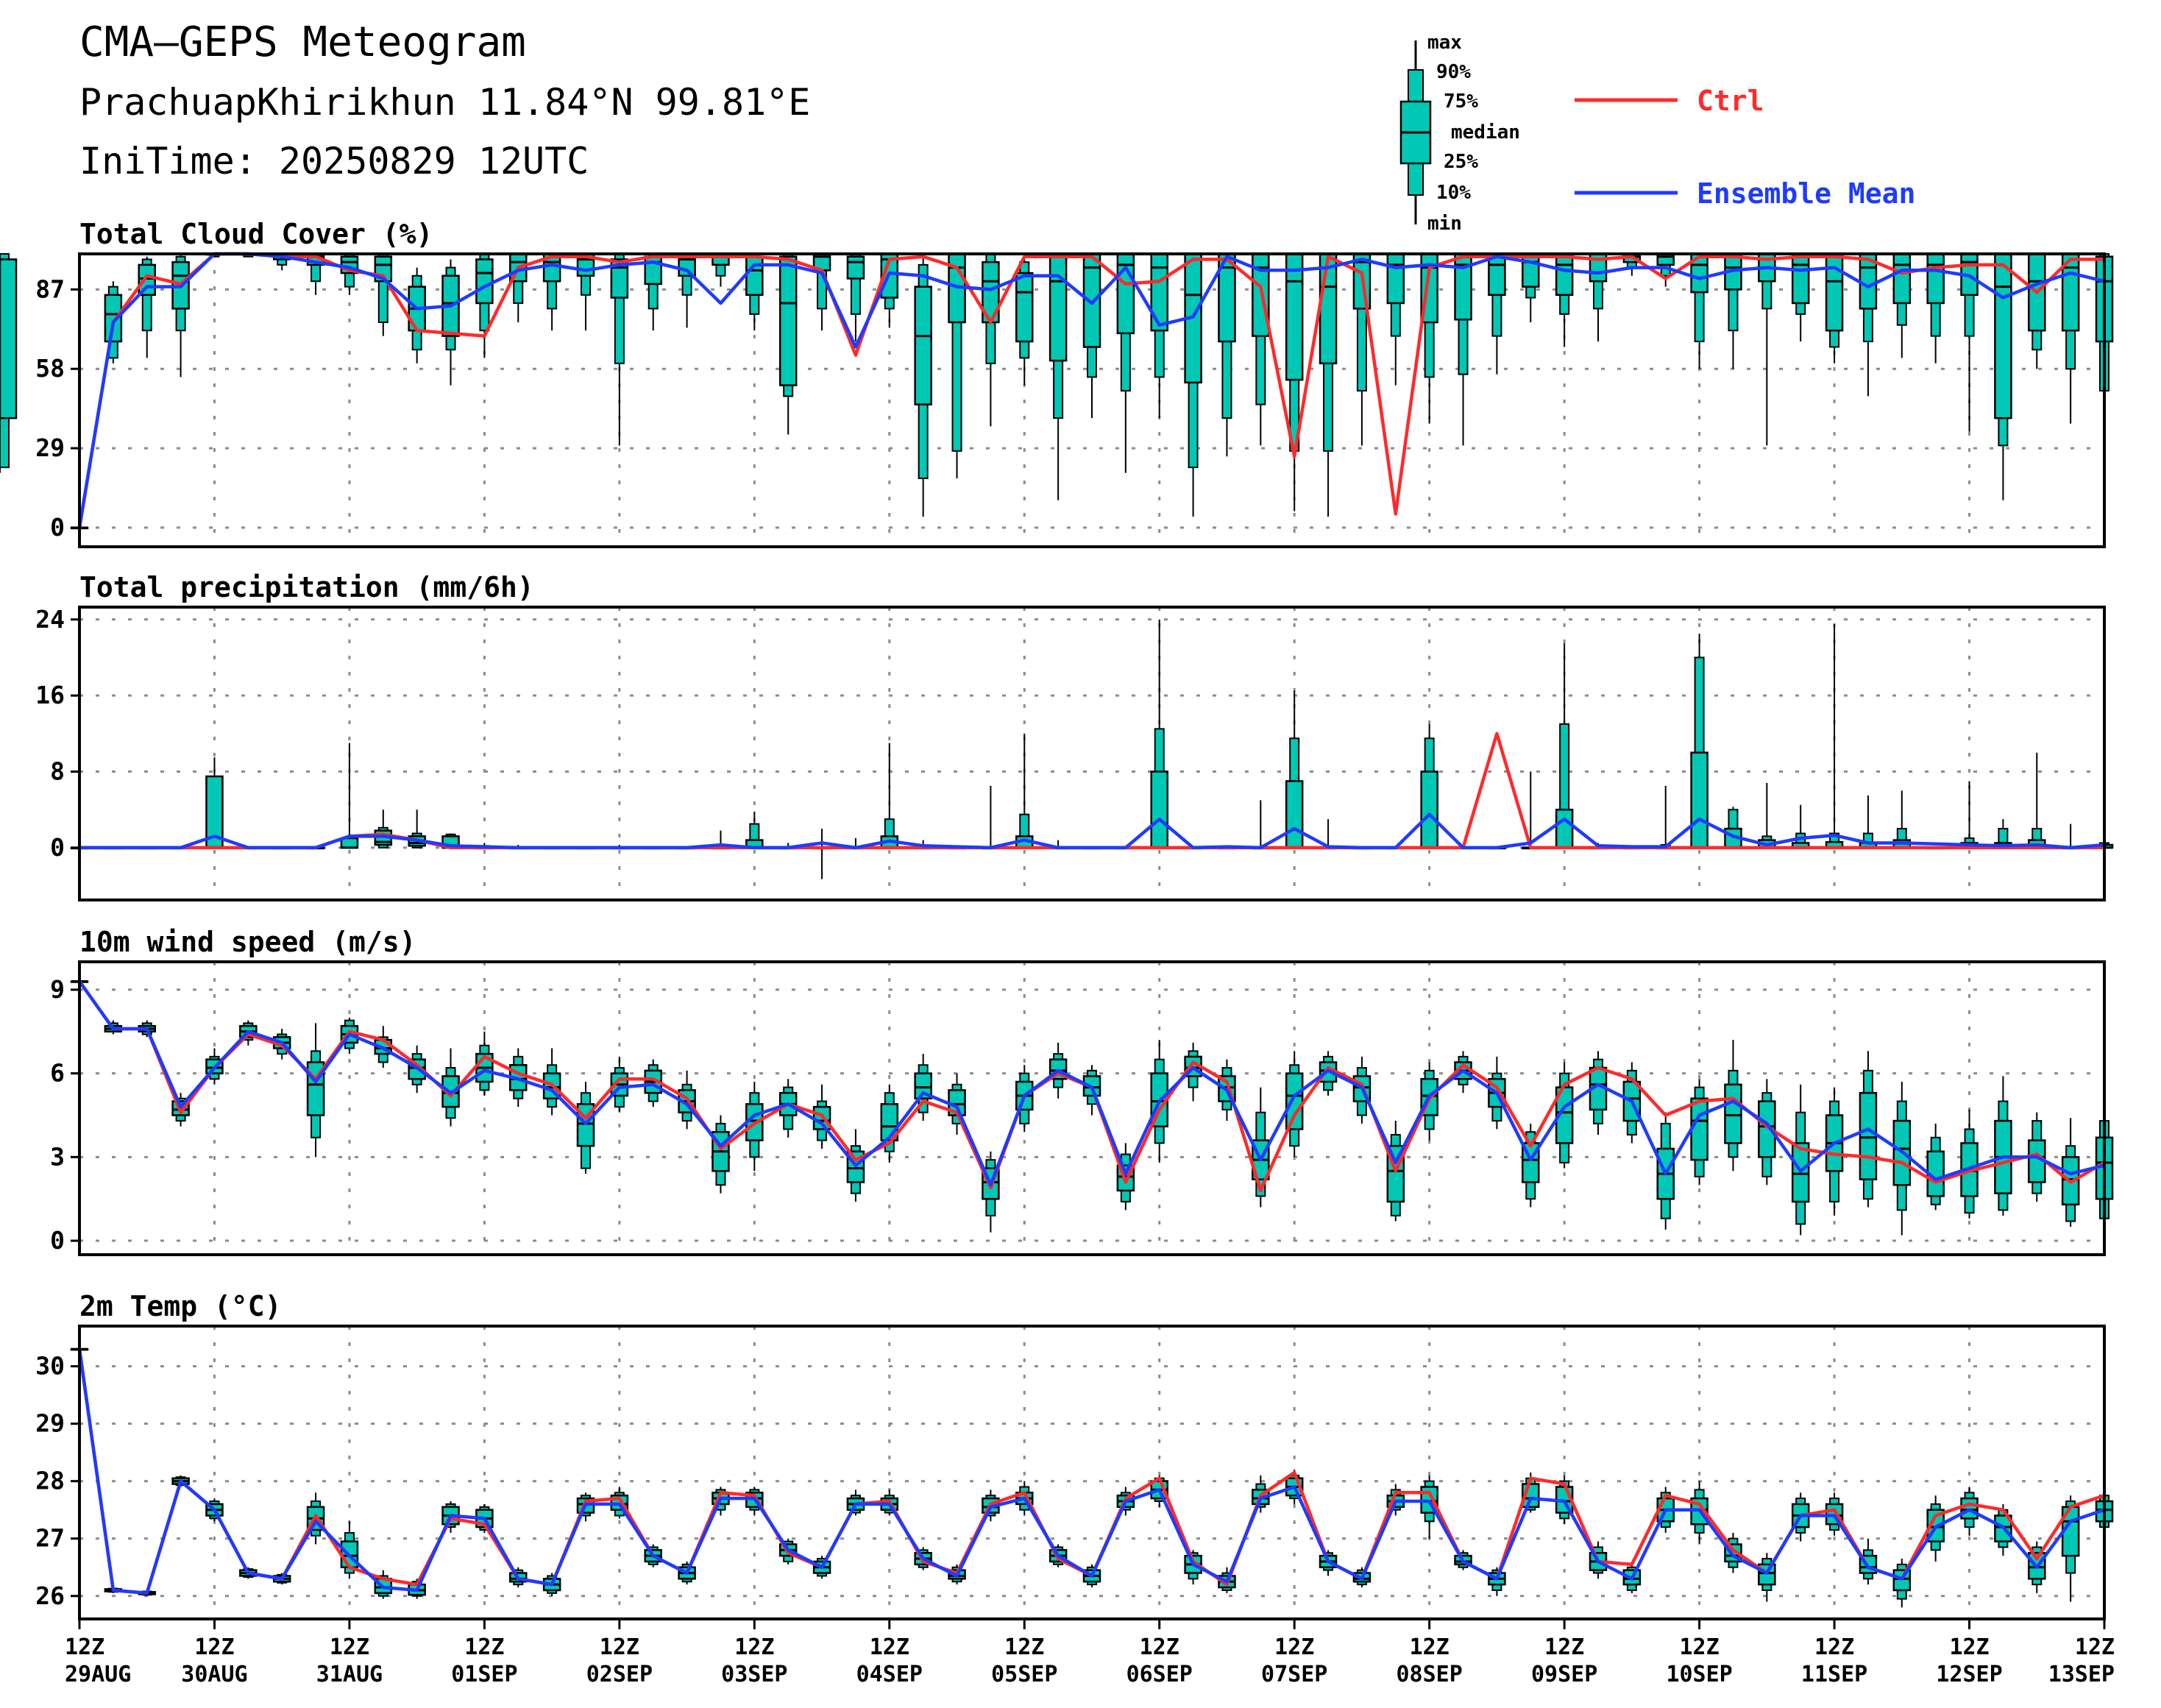  I want to click on panel-title: 10m wind speed (m/s), so click(247, 942).